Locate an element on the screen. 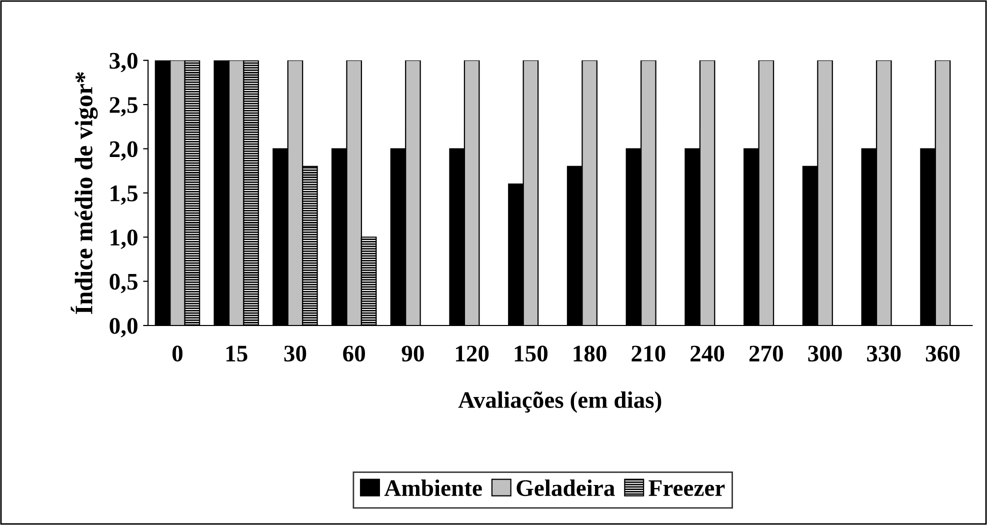 Image resolution: width=987 pixels, height=525 pixels. x-tick-label: 330 is located at coordinates (884, 354).